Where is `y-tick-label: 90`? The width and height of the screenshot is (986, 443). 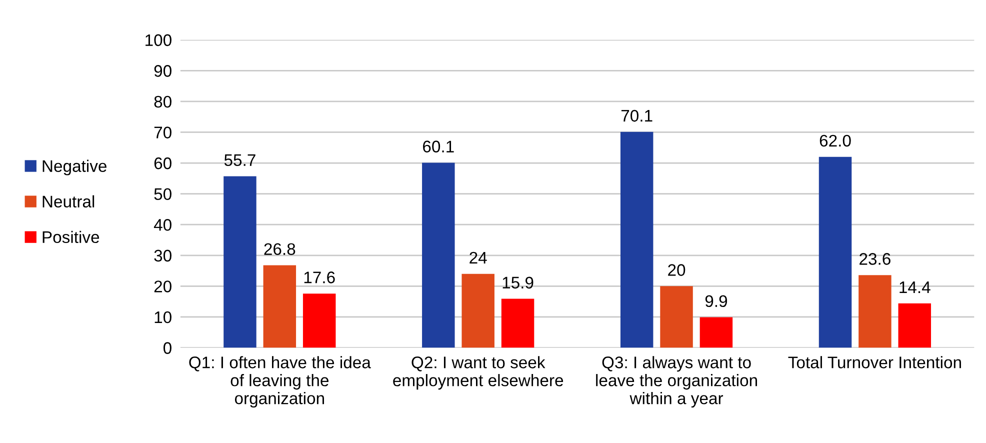
y-tick-label: 90 is located at coordinates (163, 71).